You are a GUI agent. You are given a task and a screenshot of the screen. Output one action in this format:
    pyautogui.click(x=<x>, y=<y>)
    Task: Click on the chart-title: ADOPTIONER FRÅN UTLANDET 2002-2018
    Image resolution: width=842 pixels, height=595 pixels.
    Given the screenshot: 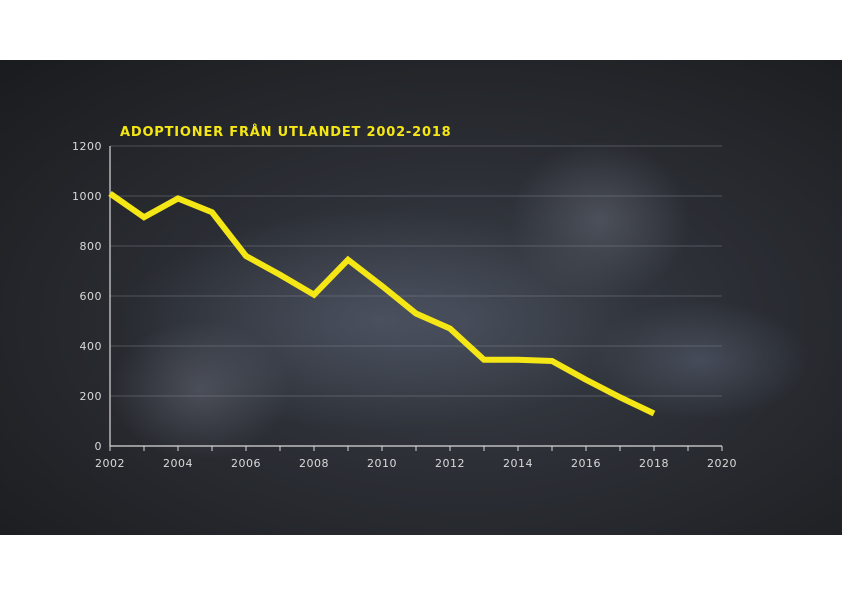 What is the action you would take?
    pyautogui.click(x=286, y=132)
    